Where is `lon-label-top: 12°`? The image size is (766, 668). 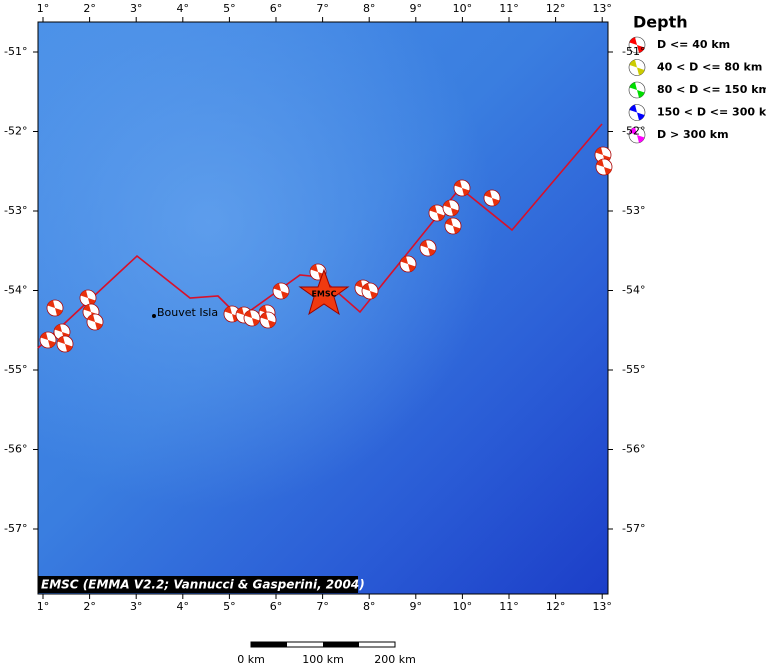
lon-label-top: 12° is located at coordinates (556, 8).